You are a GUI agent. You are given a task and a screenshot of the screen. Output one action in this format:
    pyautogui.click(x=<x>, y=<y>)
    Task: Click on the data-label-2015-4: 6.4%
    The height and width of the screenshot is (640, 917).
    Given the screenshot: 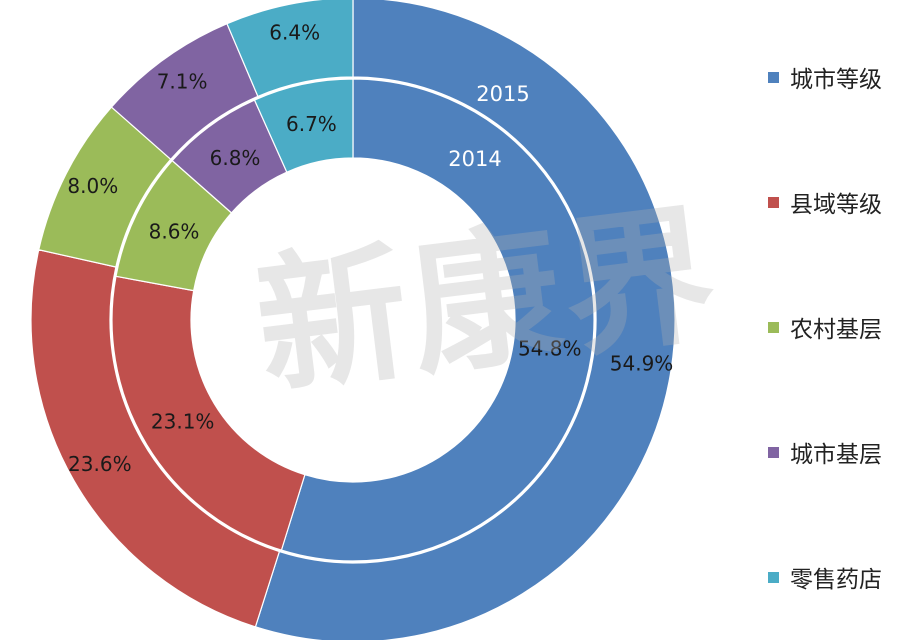 What is the action you would take?
    pyautogui.click(x=294, y=32)
    